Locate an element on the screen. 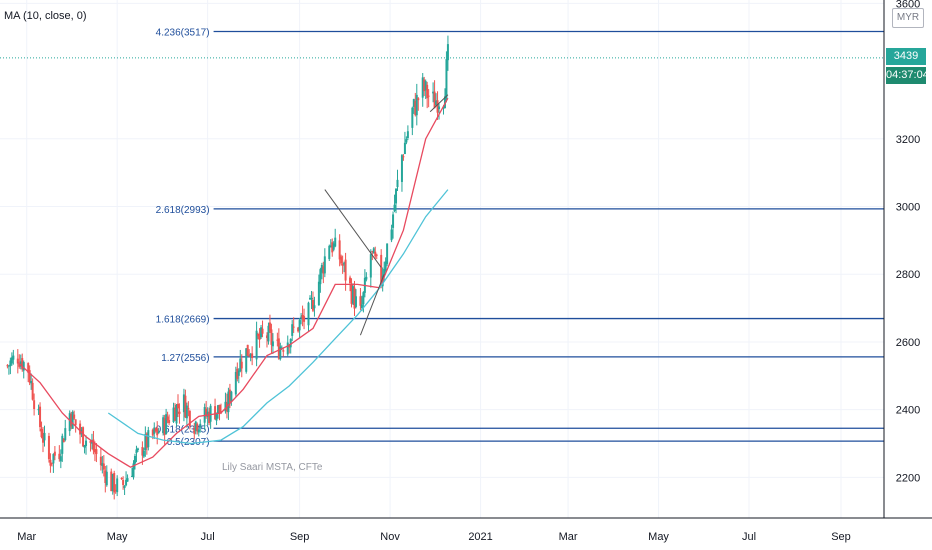 This screenshot has height=550, width=932. currency-button: MYR is located at coordinates (908, 18).